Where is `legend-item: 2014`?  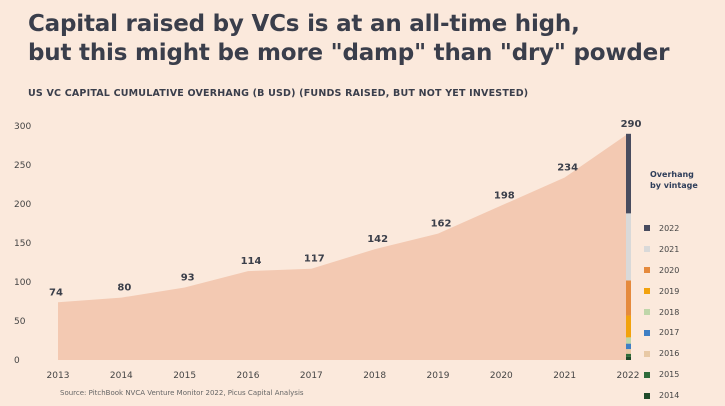
legend-item: 2014 is located at coordinates (684, 395).